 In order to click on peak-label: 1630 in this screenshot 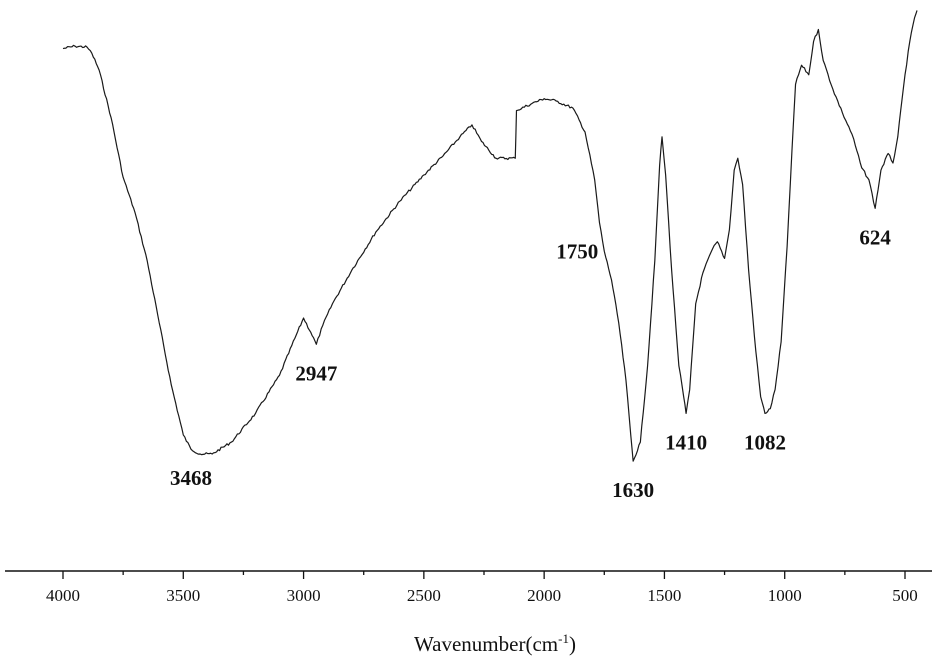, I will do `click(633, 490)`.